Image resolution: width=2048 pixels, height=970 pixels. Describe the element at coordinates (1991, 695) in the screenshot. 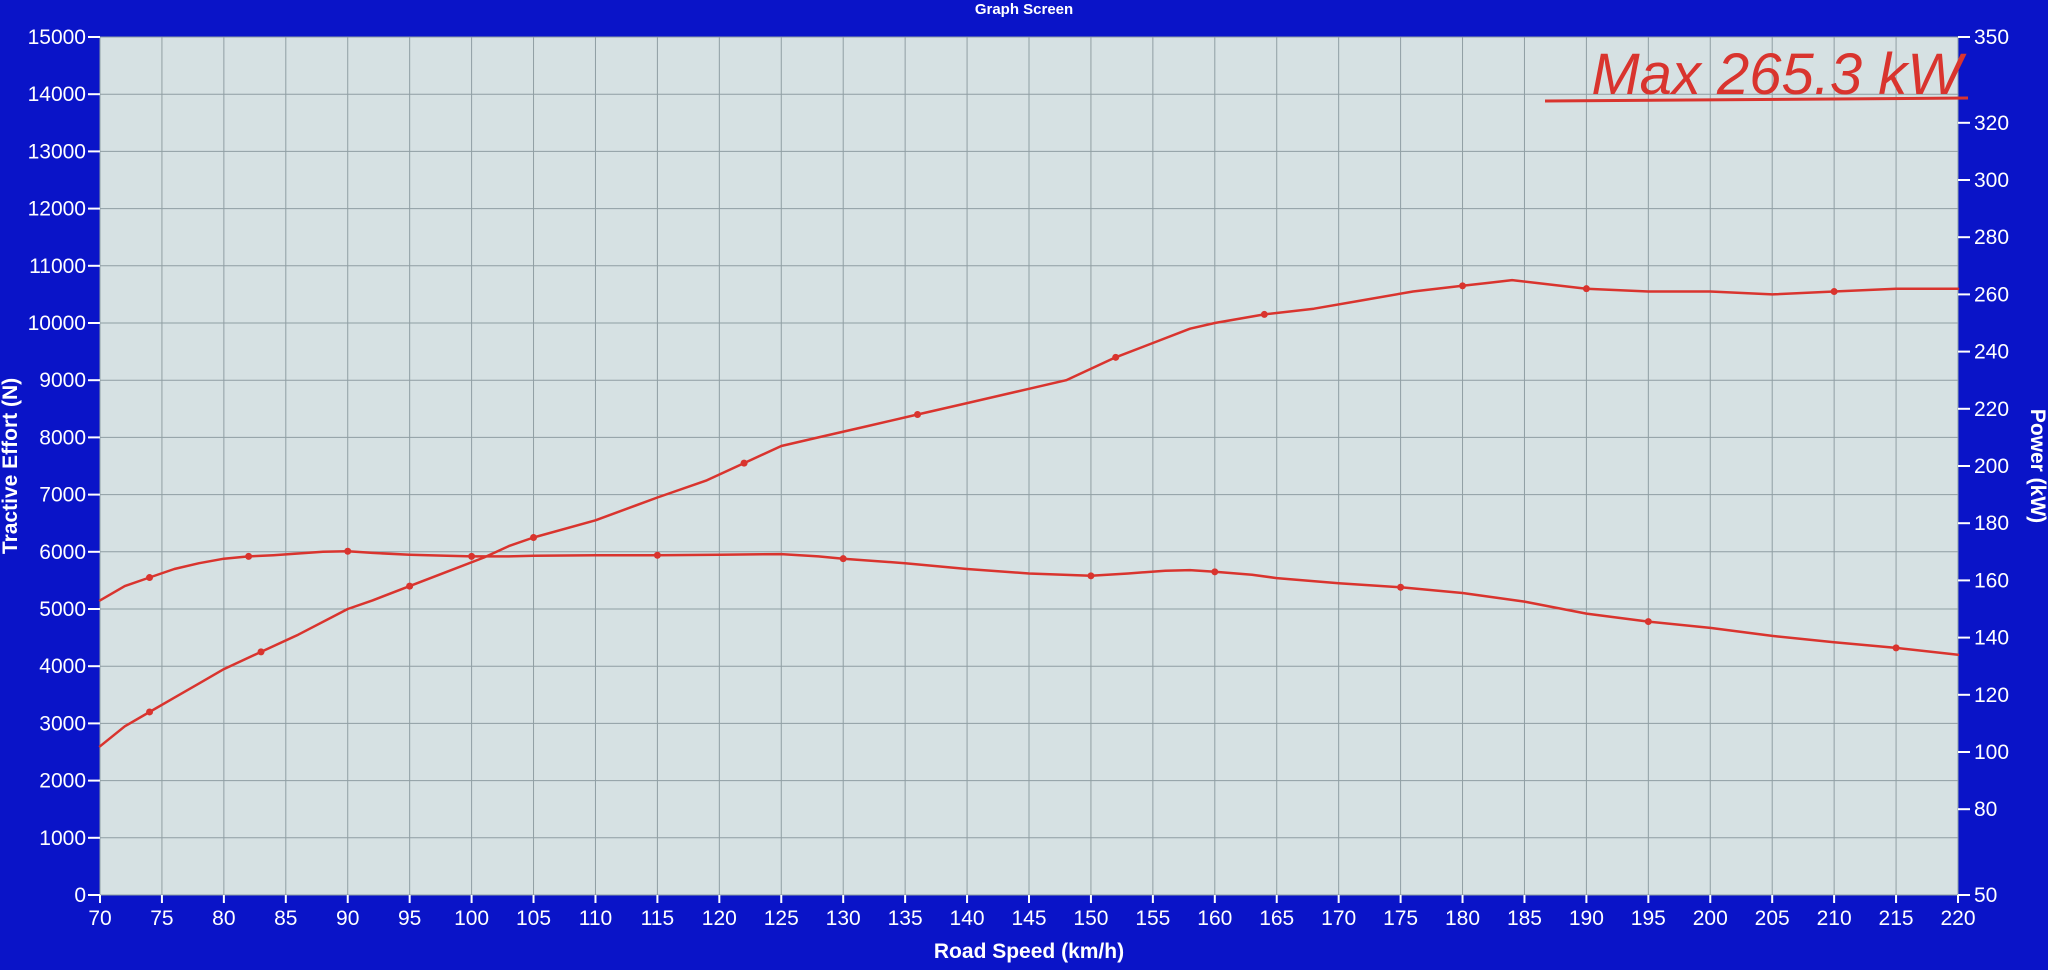

I see `right-tick-label: 120` at that location.